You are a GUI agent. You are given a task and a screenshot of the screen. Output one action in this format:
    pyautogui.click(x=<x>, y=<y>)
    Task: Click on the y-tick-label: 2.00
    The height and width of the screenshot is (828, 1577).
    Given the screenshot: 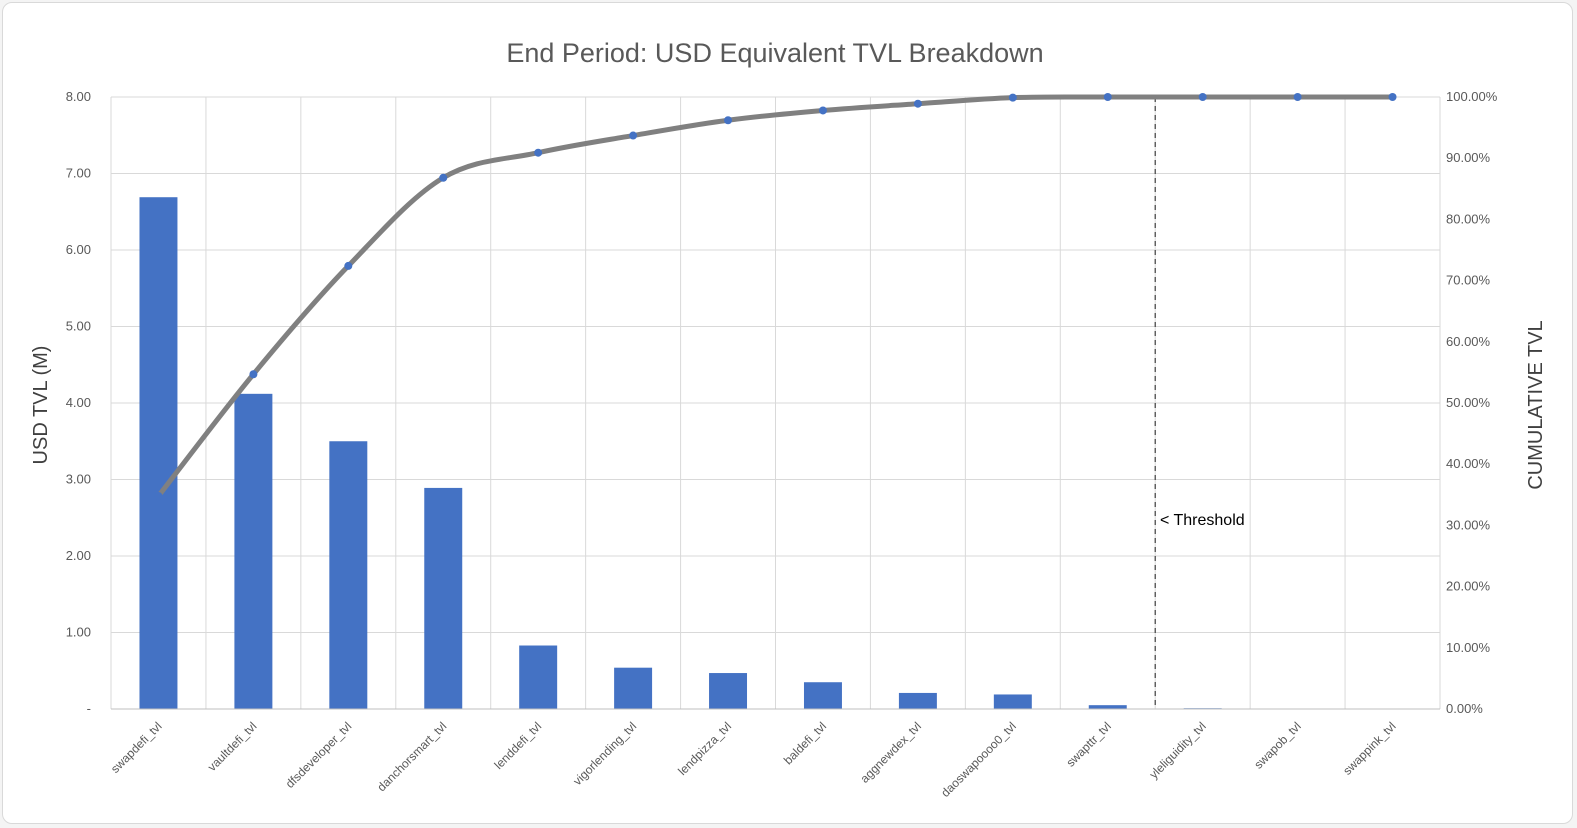 What is the action you would take?
    pyautogui.click(x=78, y=555)
    